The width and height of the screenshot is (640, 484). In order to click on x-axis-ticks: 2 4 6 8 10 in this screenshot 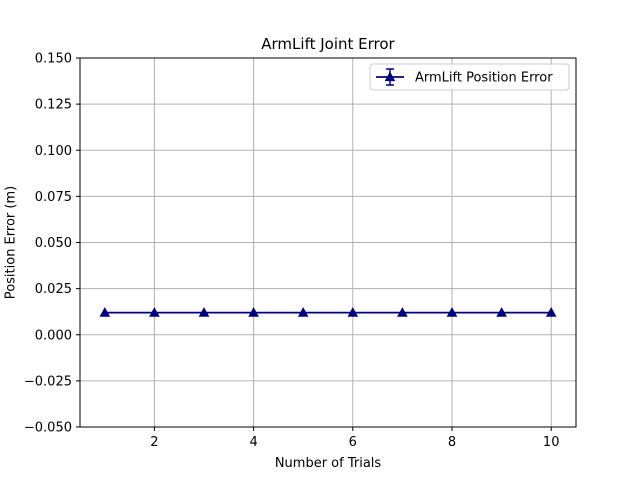, I will do `click(354, 438)`.